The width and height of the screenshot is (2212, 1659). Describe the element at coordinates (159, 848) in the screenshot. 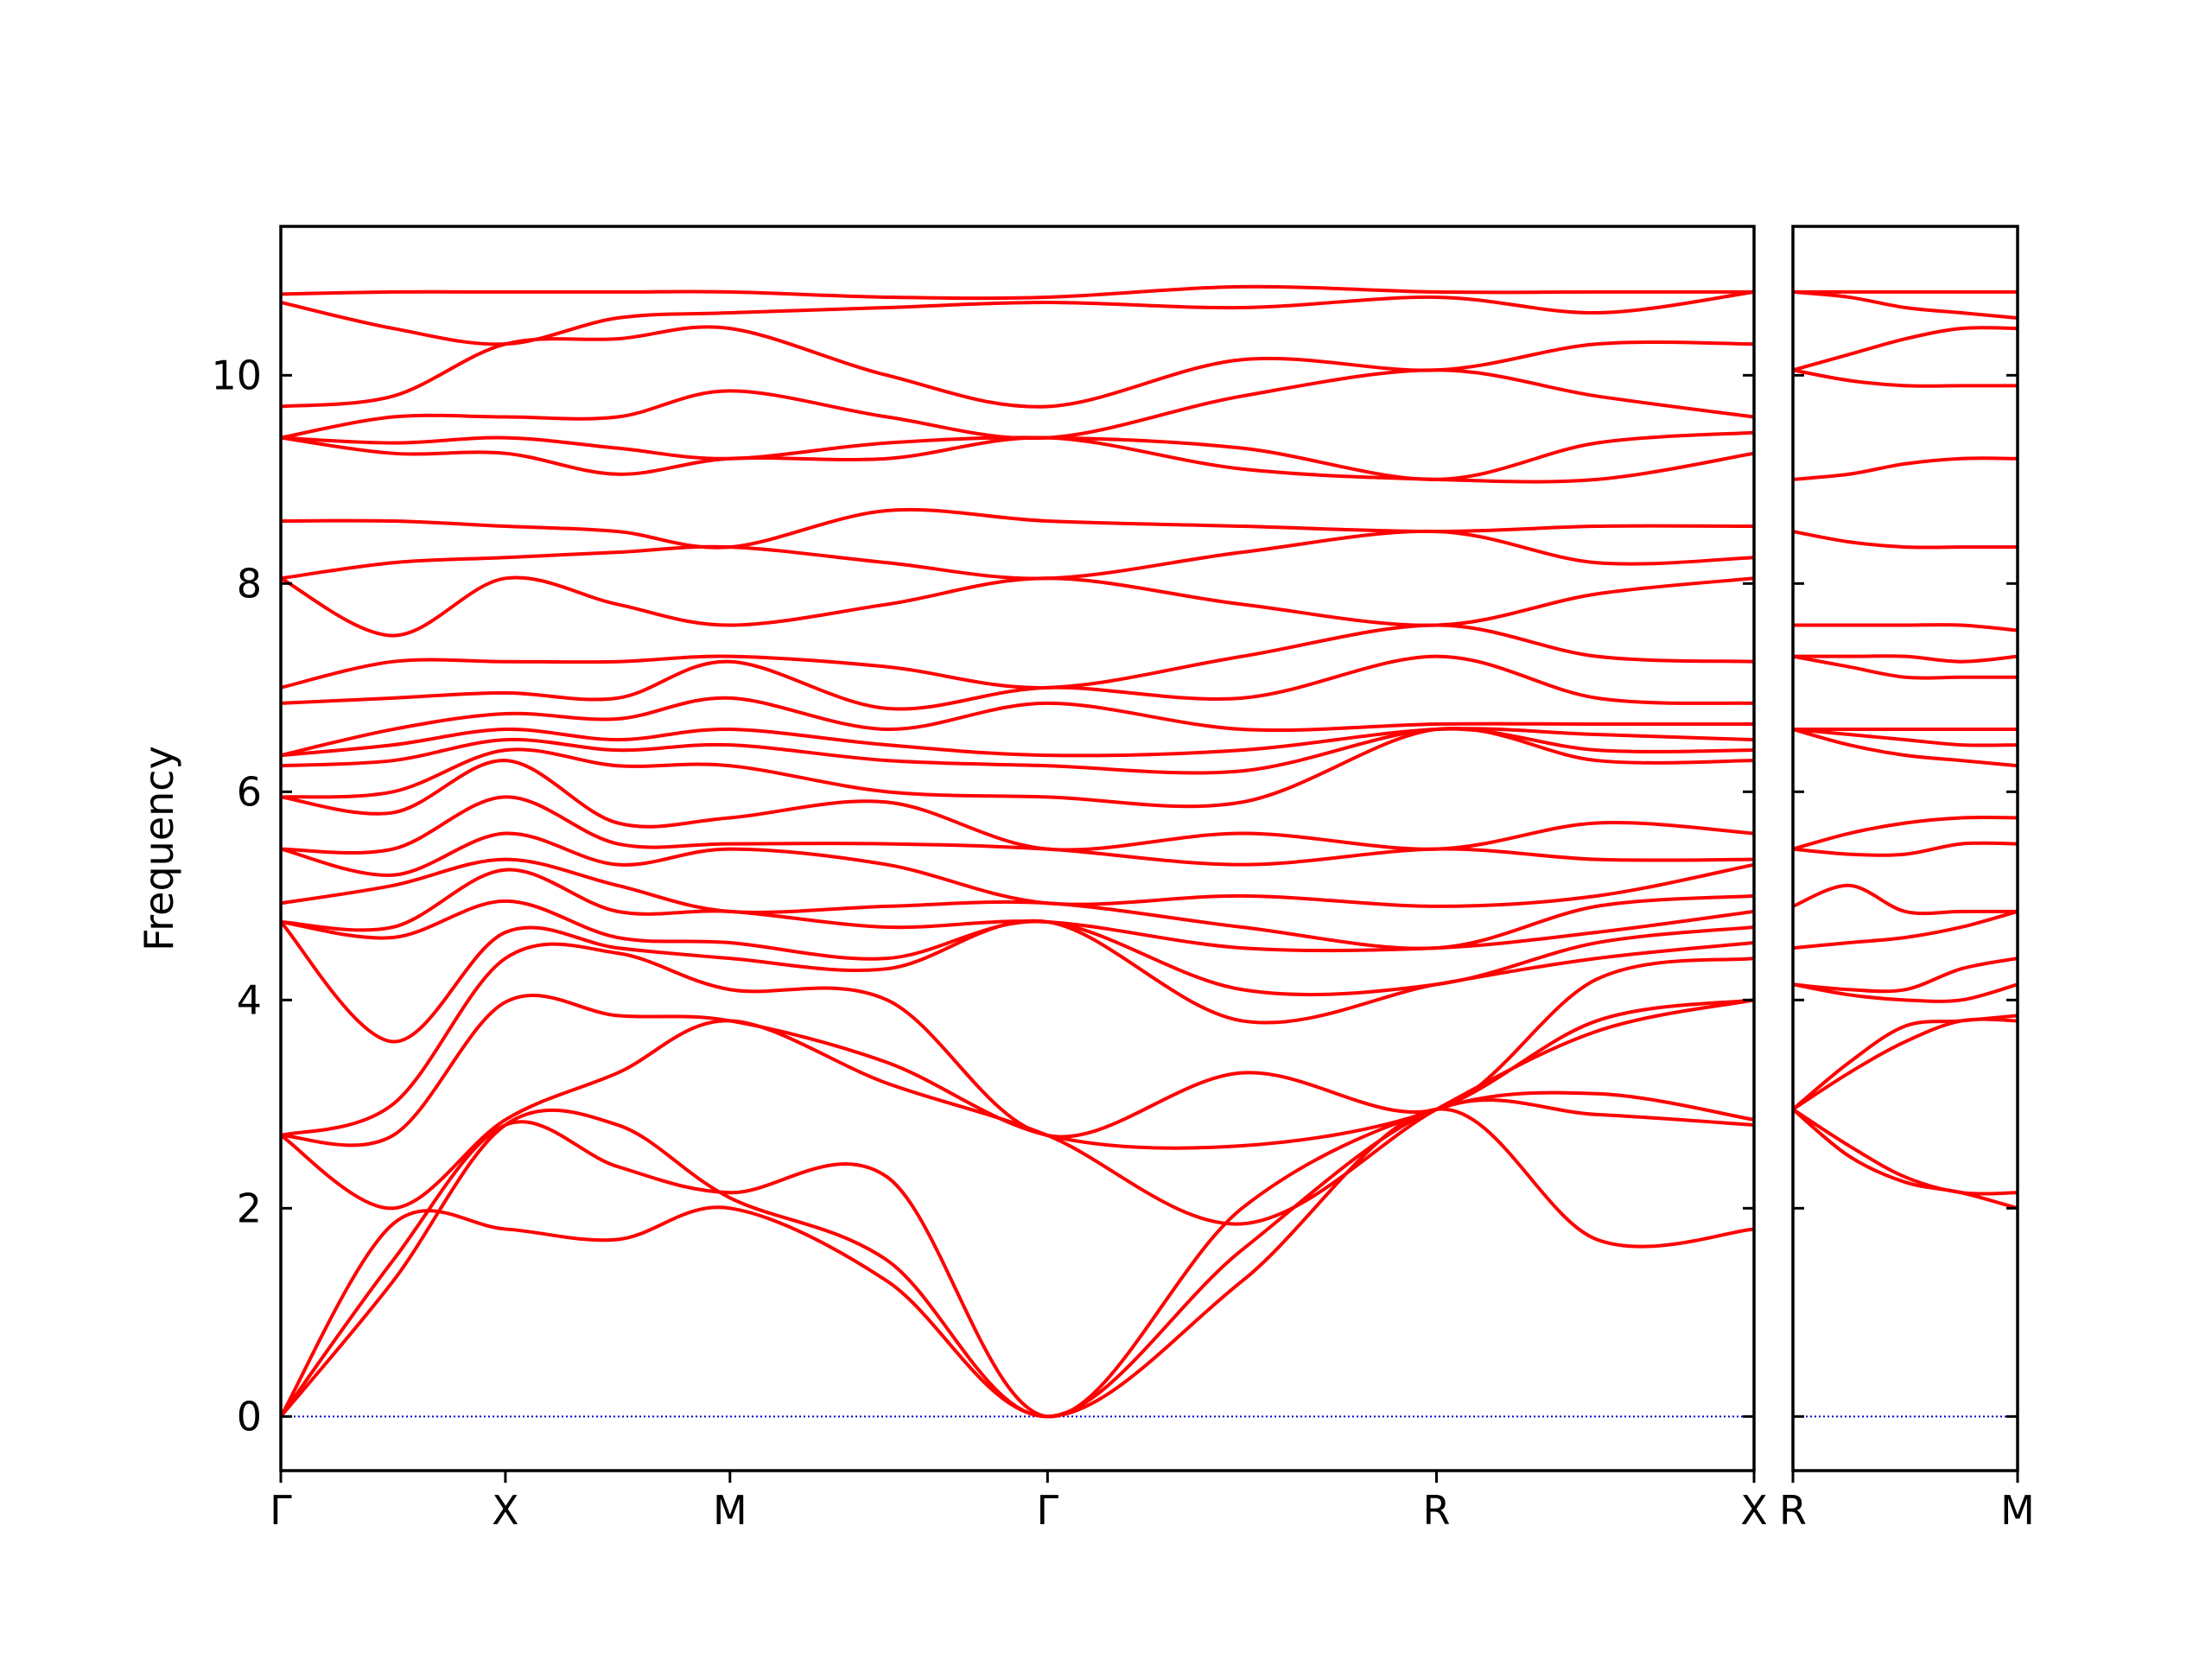

I see `y-axis-label: Frequency` at that location.